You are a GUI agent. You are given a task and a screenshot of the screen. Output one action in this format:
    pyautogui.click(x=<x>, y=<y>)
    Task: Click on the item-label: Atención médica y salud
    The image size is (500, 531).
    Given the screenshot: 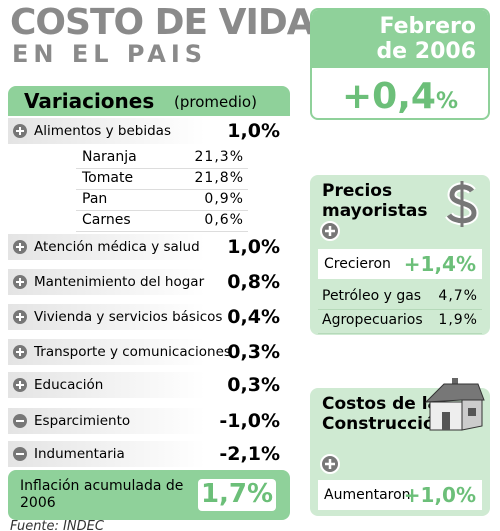 What is the action you would take?
    pyautogui.click(x=117, y=247)
    